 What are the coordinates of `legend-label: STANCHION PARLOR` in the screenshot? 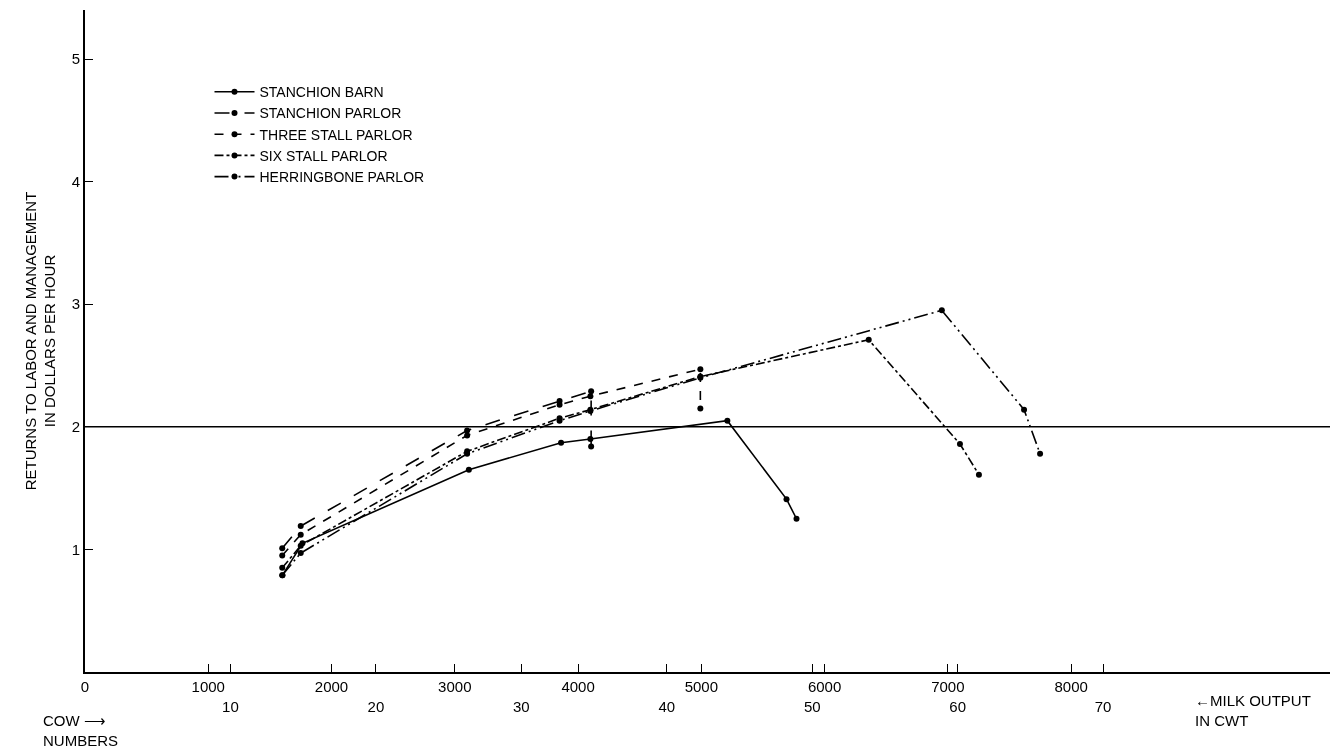 It's located at (330, 113).